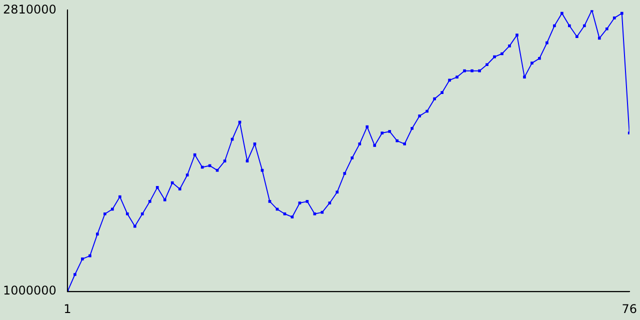 The image size is (640, 320). I want to click on x-tick-label: 1, so click(68, 309).